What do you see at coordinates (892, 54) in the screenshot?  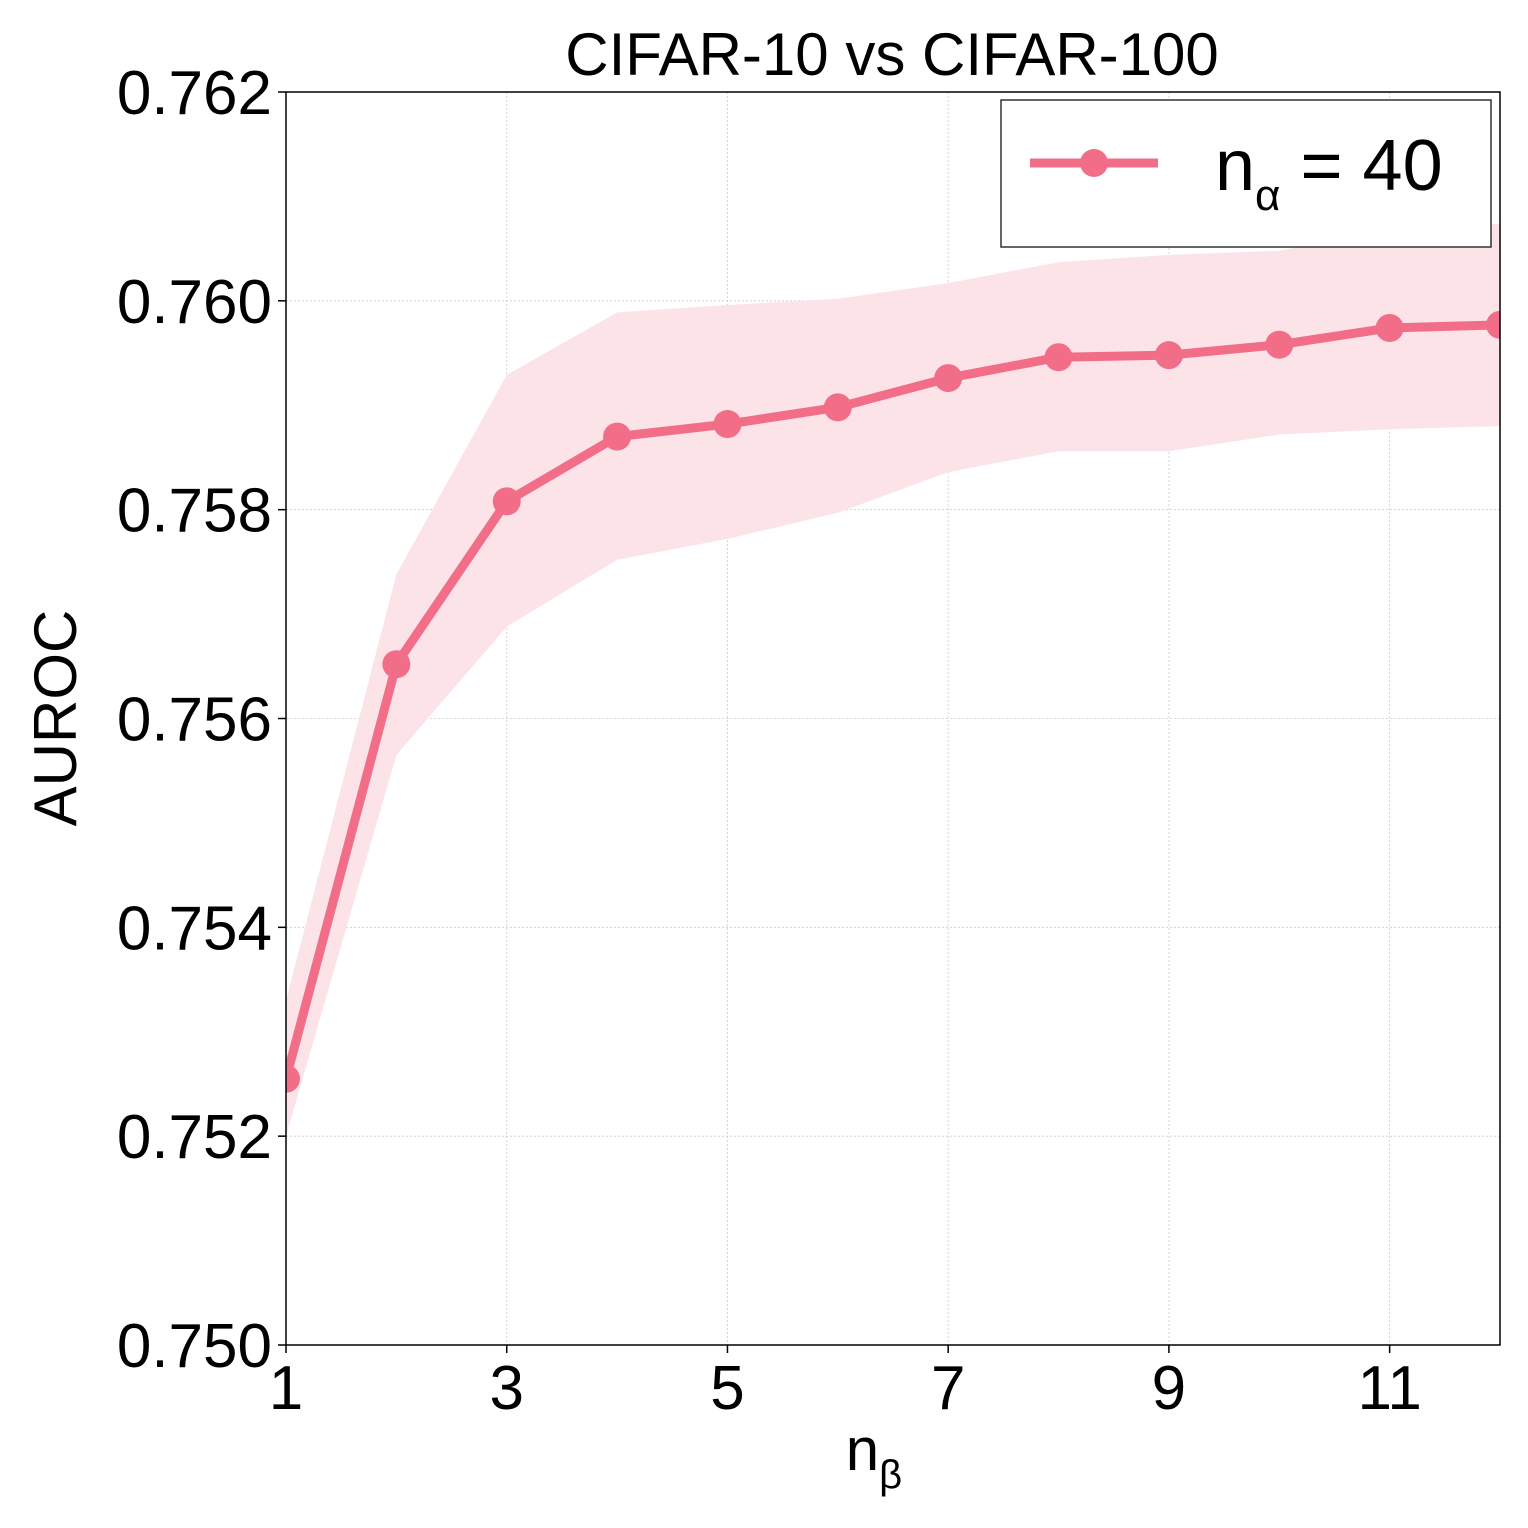 I see `chart-title: CIFAR-10 vs CIFAR-100` at bounding box center [892, 54].